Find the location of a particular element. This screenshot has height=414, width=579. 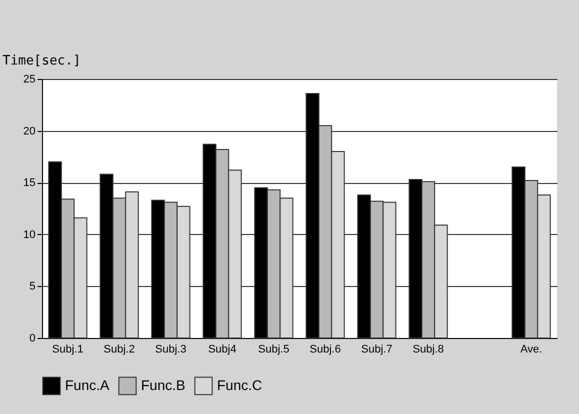

y-tick-label: 0 is located at coordinates (32, 338).